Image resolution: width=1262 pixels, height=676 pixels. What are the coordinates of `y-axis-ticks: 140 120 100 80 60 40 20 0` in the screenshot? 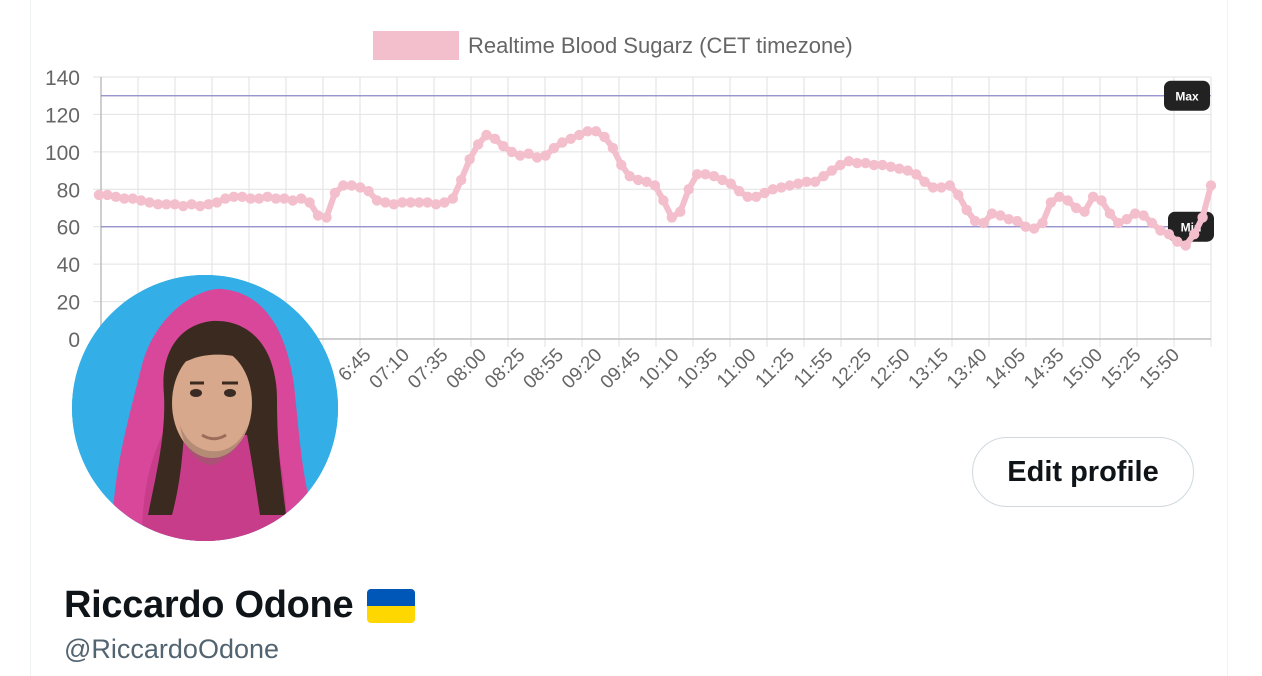 It's located at (62, 209).